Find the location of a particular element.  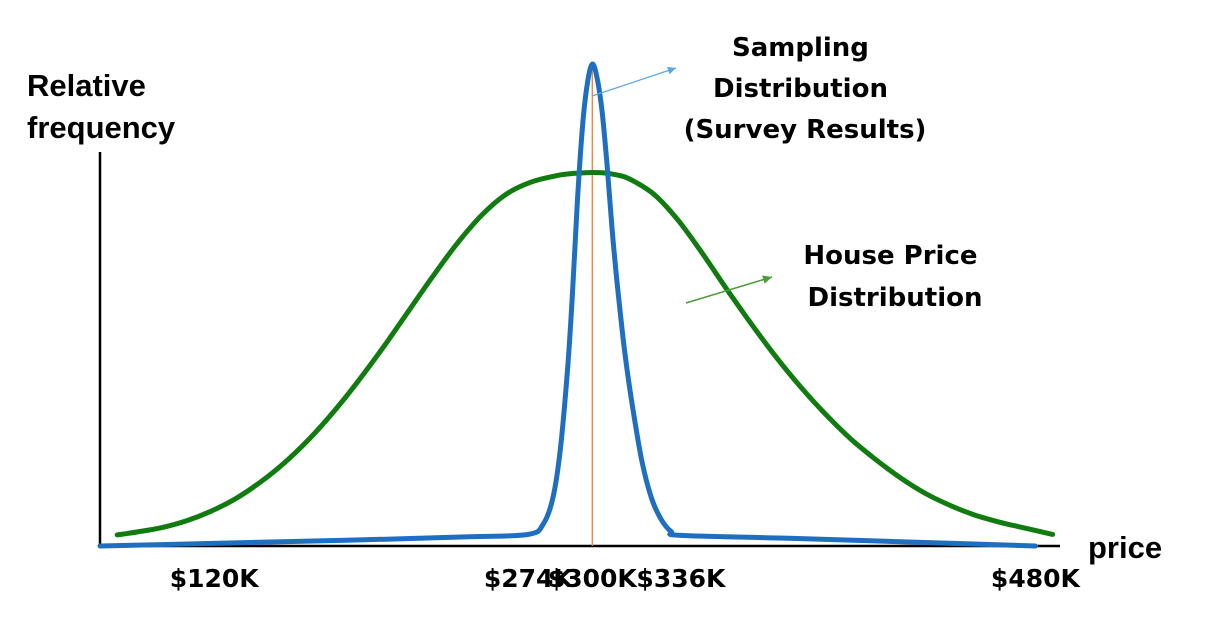

x-tick-labels: $120K $274K$300K $336K $480K is located at coordinates (626, 578).